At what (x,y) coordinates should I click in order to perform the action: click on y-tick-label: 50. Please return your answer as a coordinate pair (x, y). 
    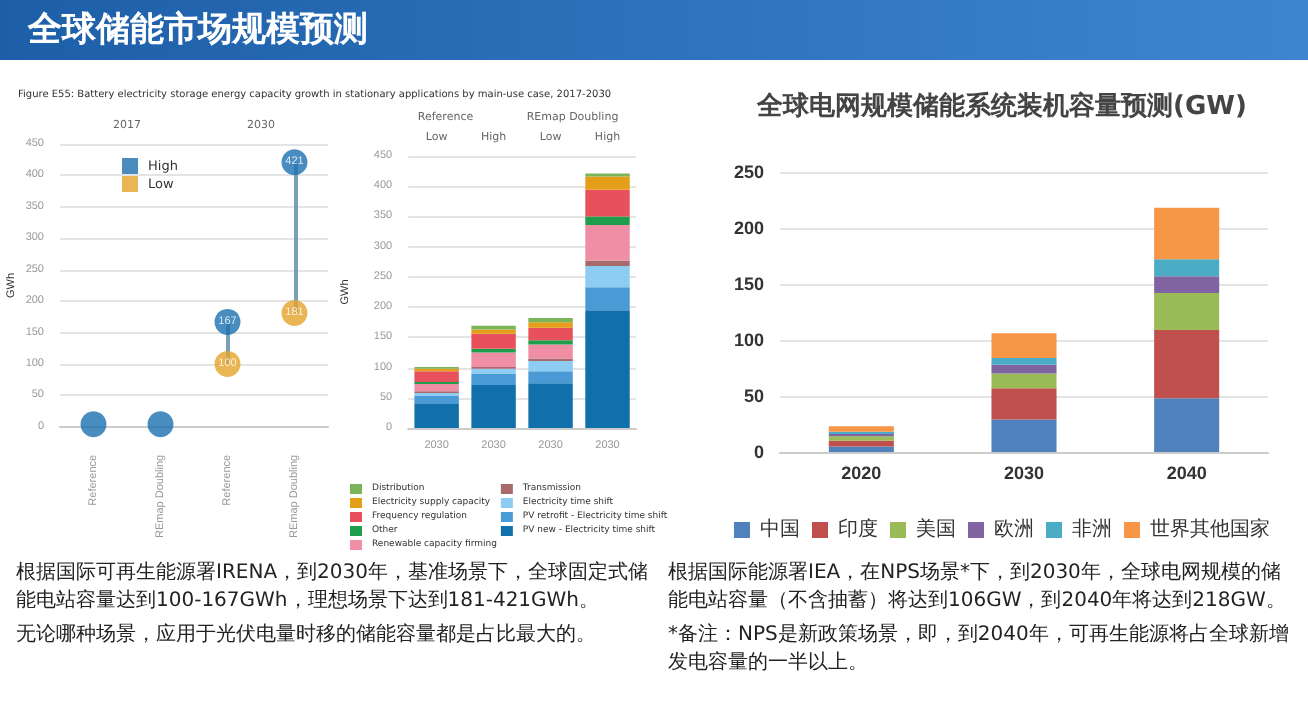
    Looking at the image, I should click on (753, 396).